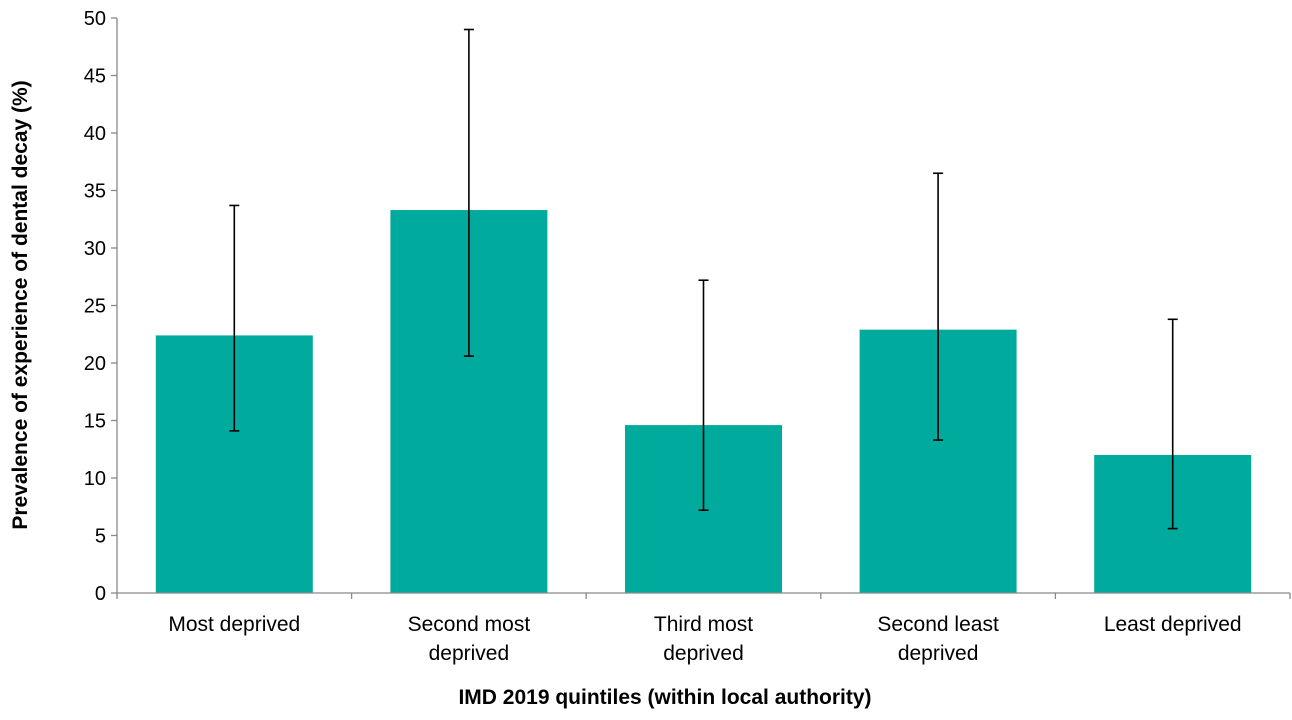  I want to click on x-category-label-line: Second most, so click(469, 624).